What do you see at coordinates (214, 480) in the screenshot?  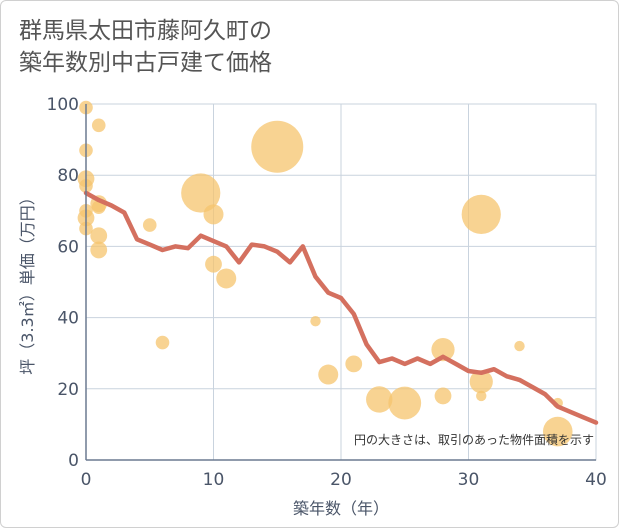 I see `x-tick-label: 10` at bounding box center [214, 480].